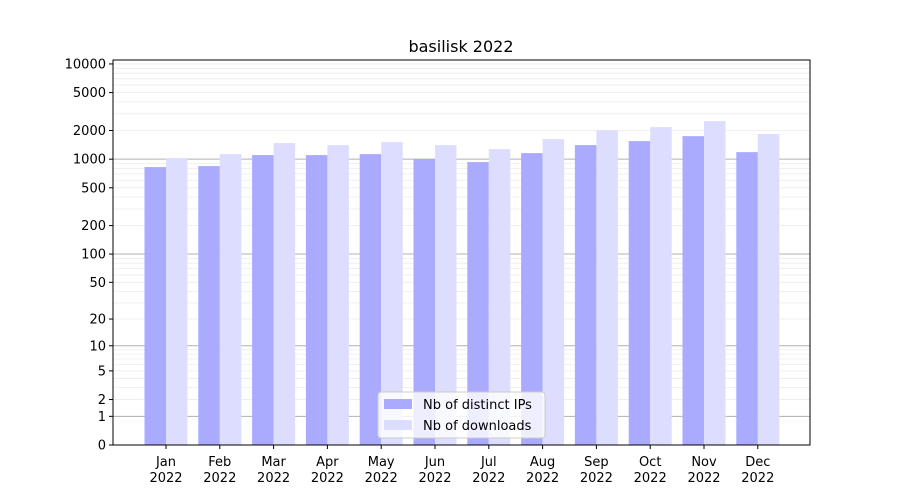 Image resolution: width=900 pixels, height=504 pixels. What do you see at coordinates (327, 470) in the screenshot?
I see `x-tick-label: Apr 2022` at bounding box center [327, 470].